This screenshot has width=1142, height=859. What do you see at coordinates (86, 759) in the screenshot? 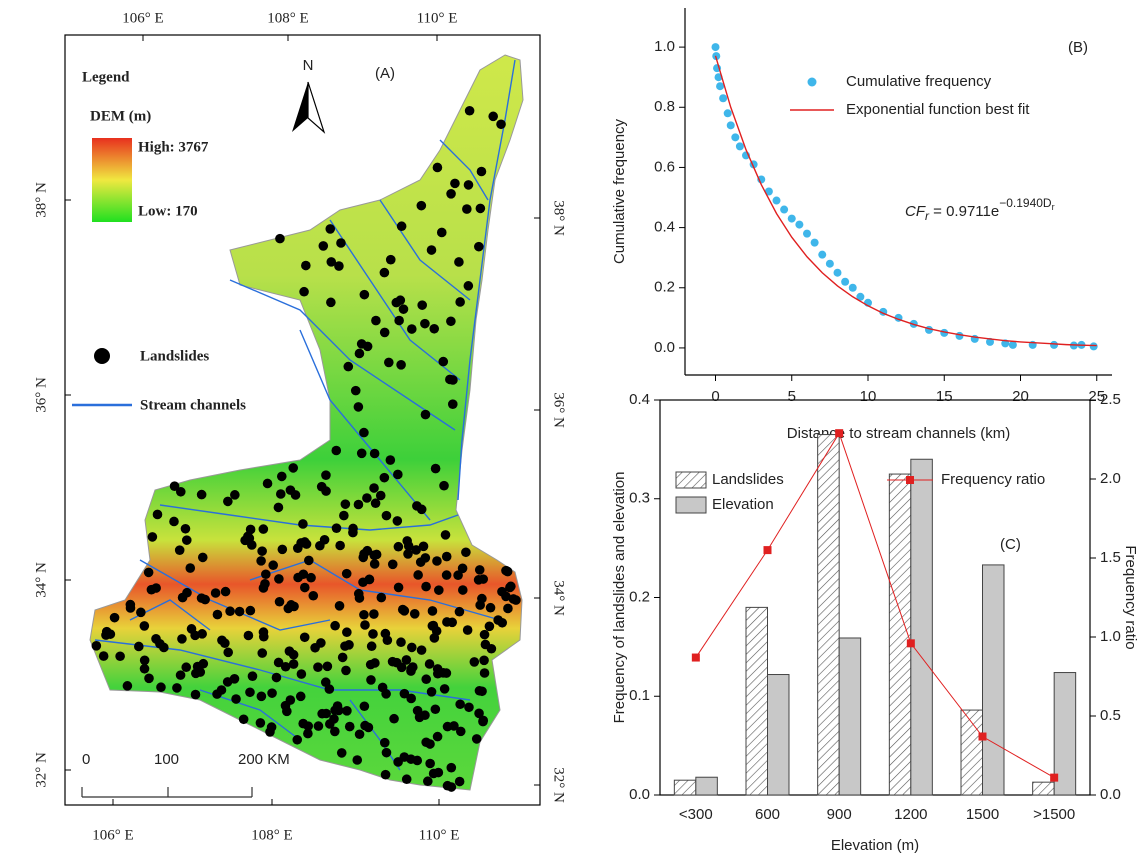
I see `scale-label: 0` at bounding box center [86, 759].